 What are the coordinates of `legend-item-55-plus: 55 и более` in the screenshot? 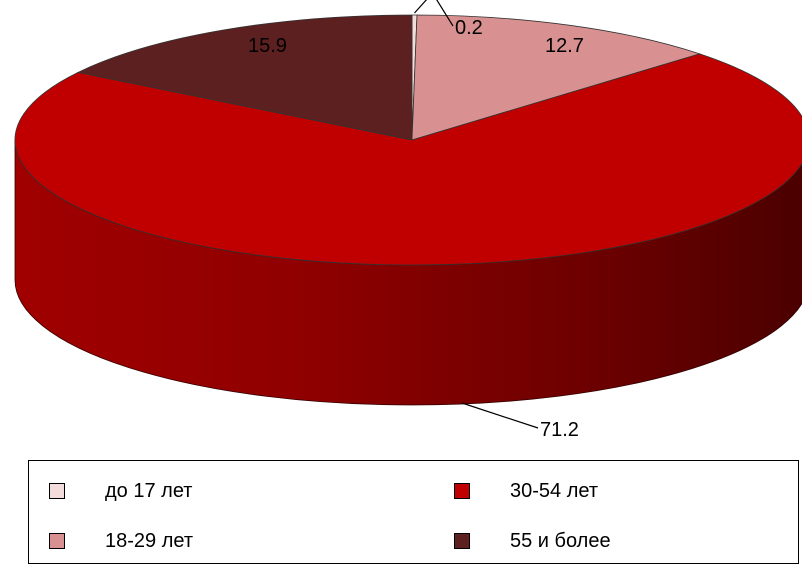 It's located at (532, 541).